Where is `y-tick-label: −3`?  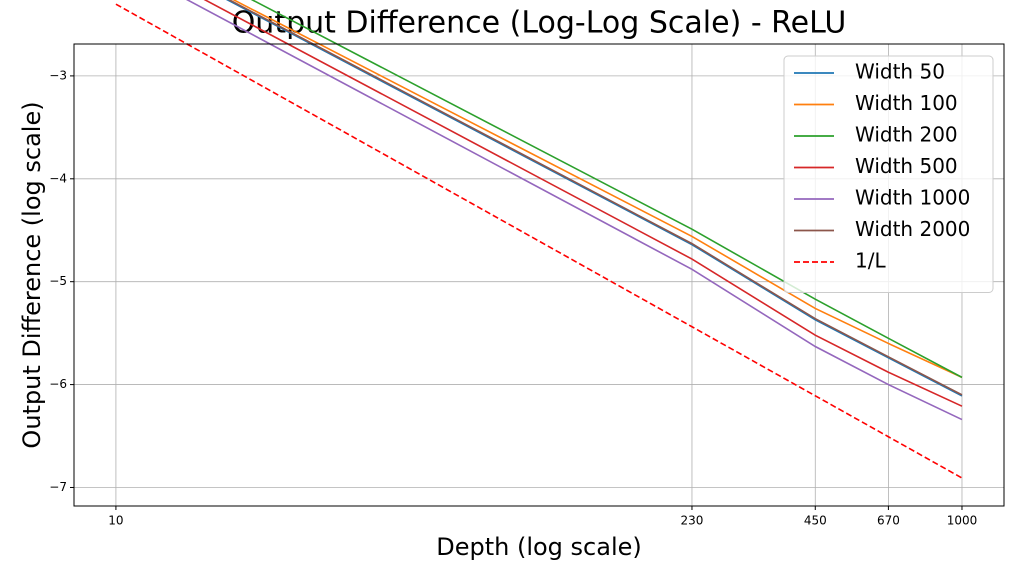
y-tick-label: −3 is located at coordinates (58, 75).